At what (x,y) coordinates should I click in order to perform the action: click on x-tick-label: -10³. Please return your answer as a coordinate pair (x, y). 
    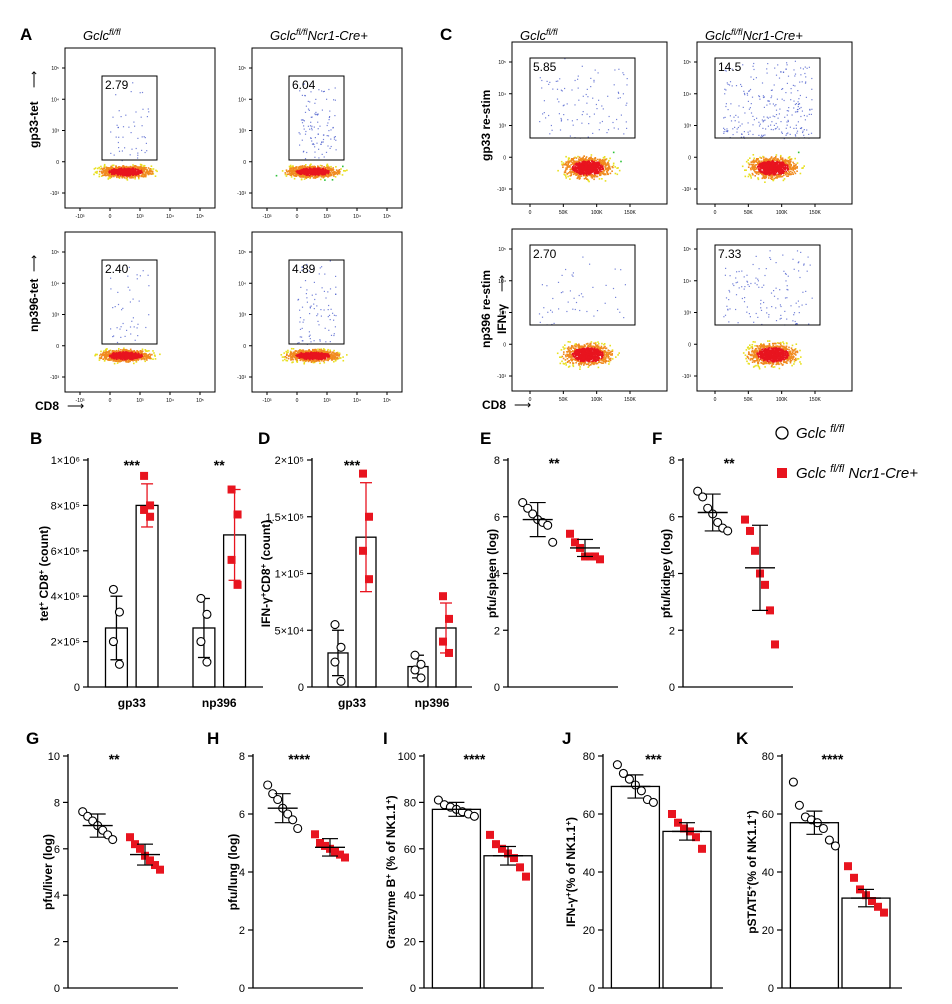
    Looking at the image, I should click on (80, 401).